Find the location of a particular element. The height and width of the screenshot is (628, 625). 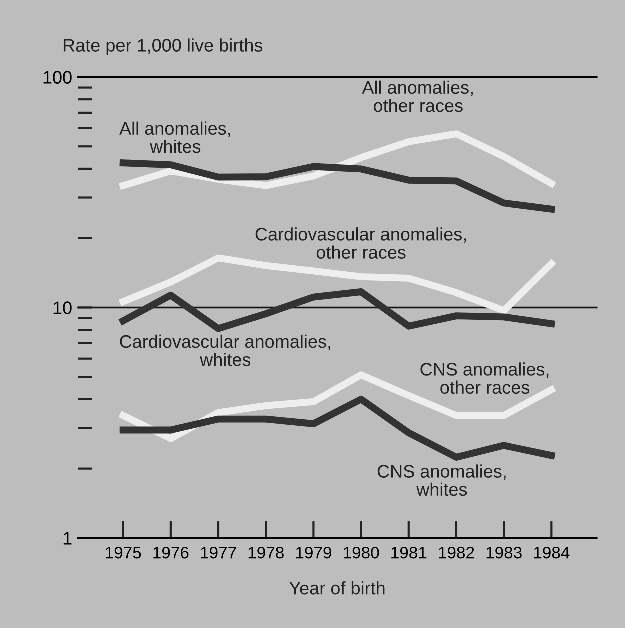

x-axis-title: Year of birth is located at coordinates (337, 588).